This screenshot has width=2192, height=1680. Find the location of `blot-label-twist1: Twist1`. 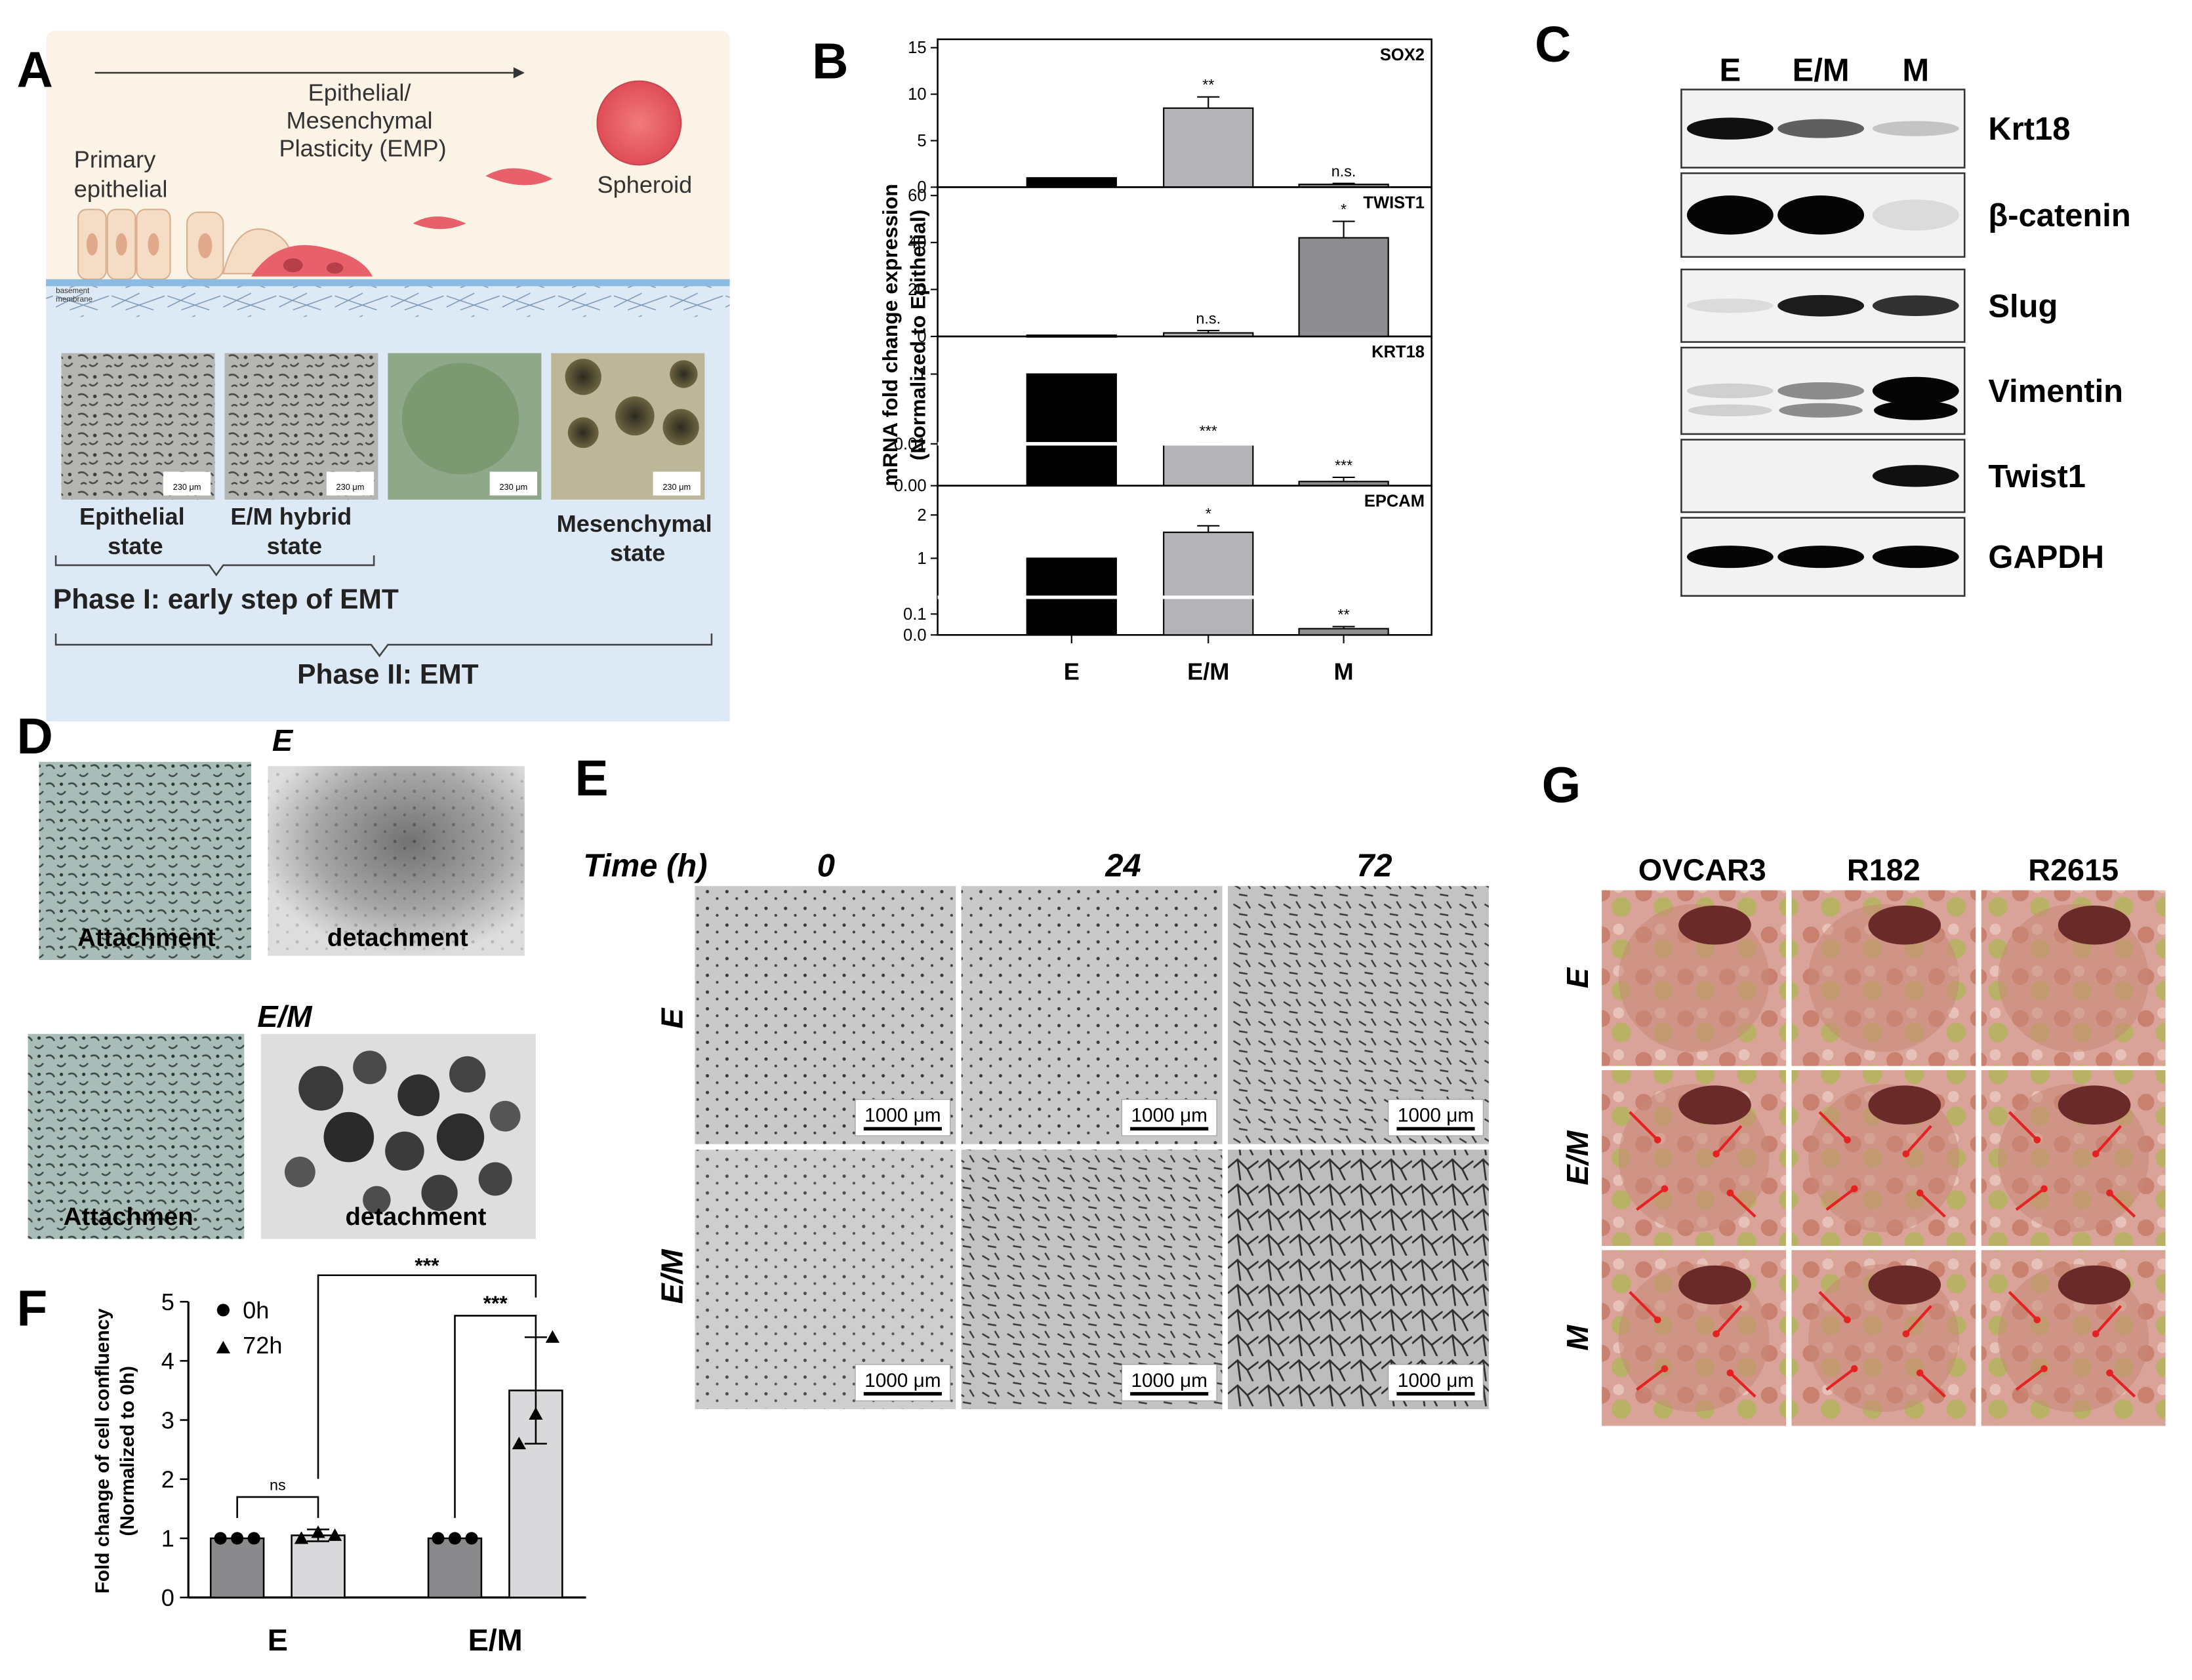

blot-label-twist1: Twist1 is located at coordinates (2037, 476).